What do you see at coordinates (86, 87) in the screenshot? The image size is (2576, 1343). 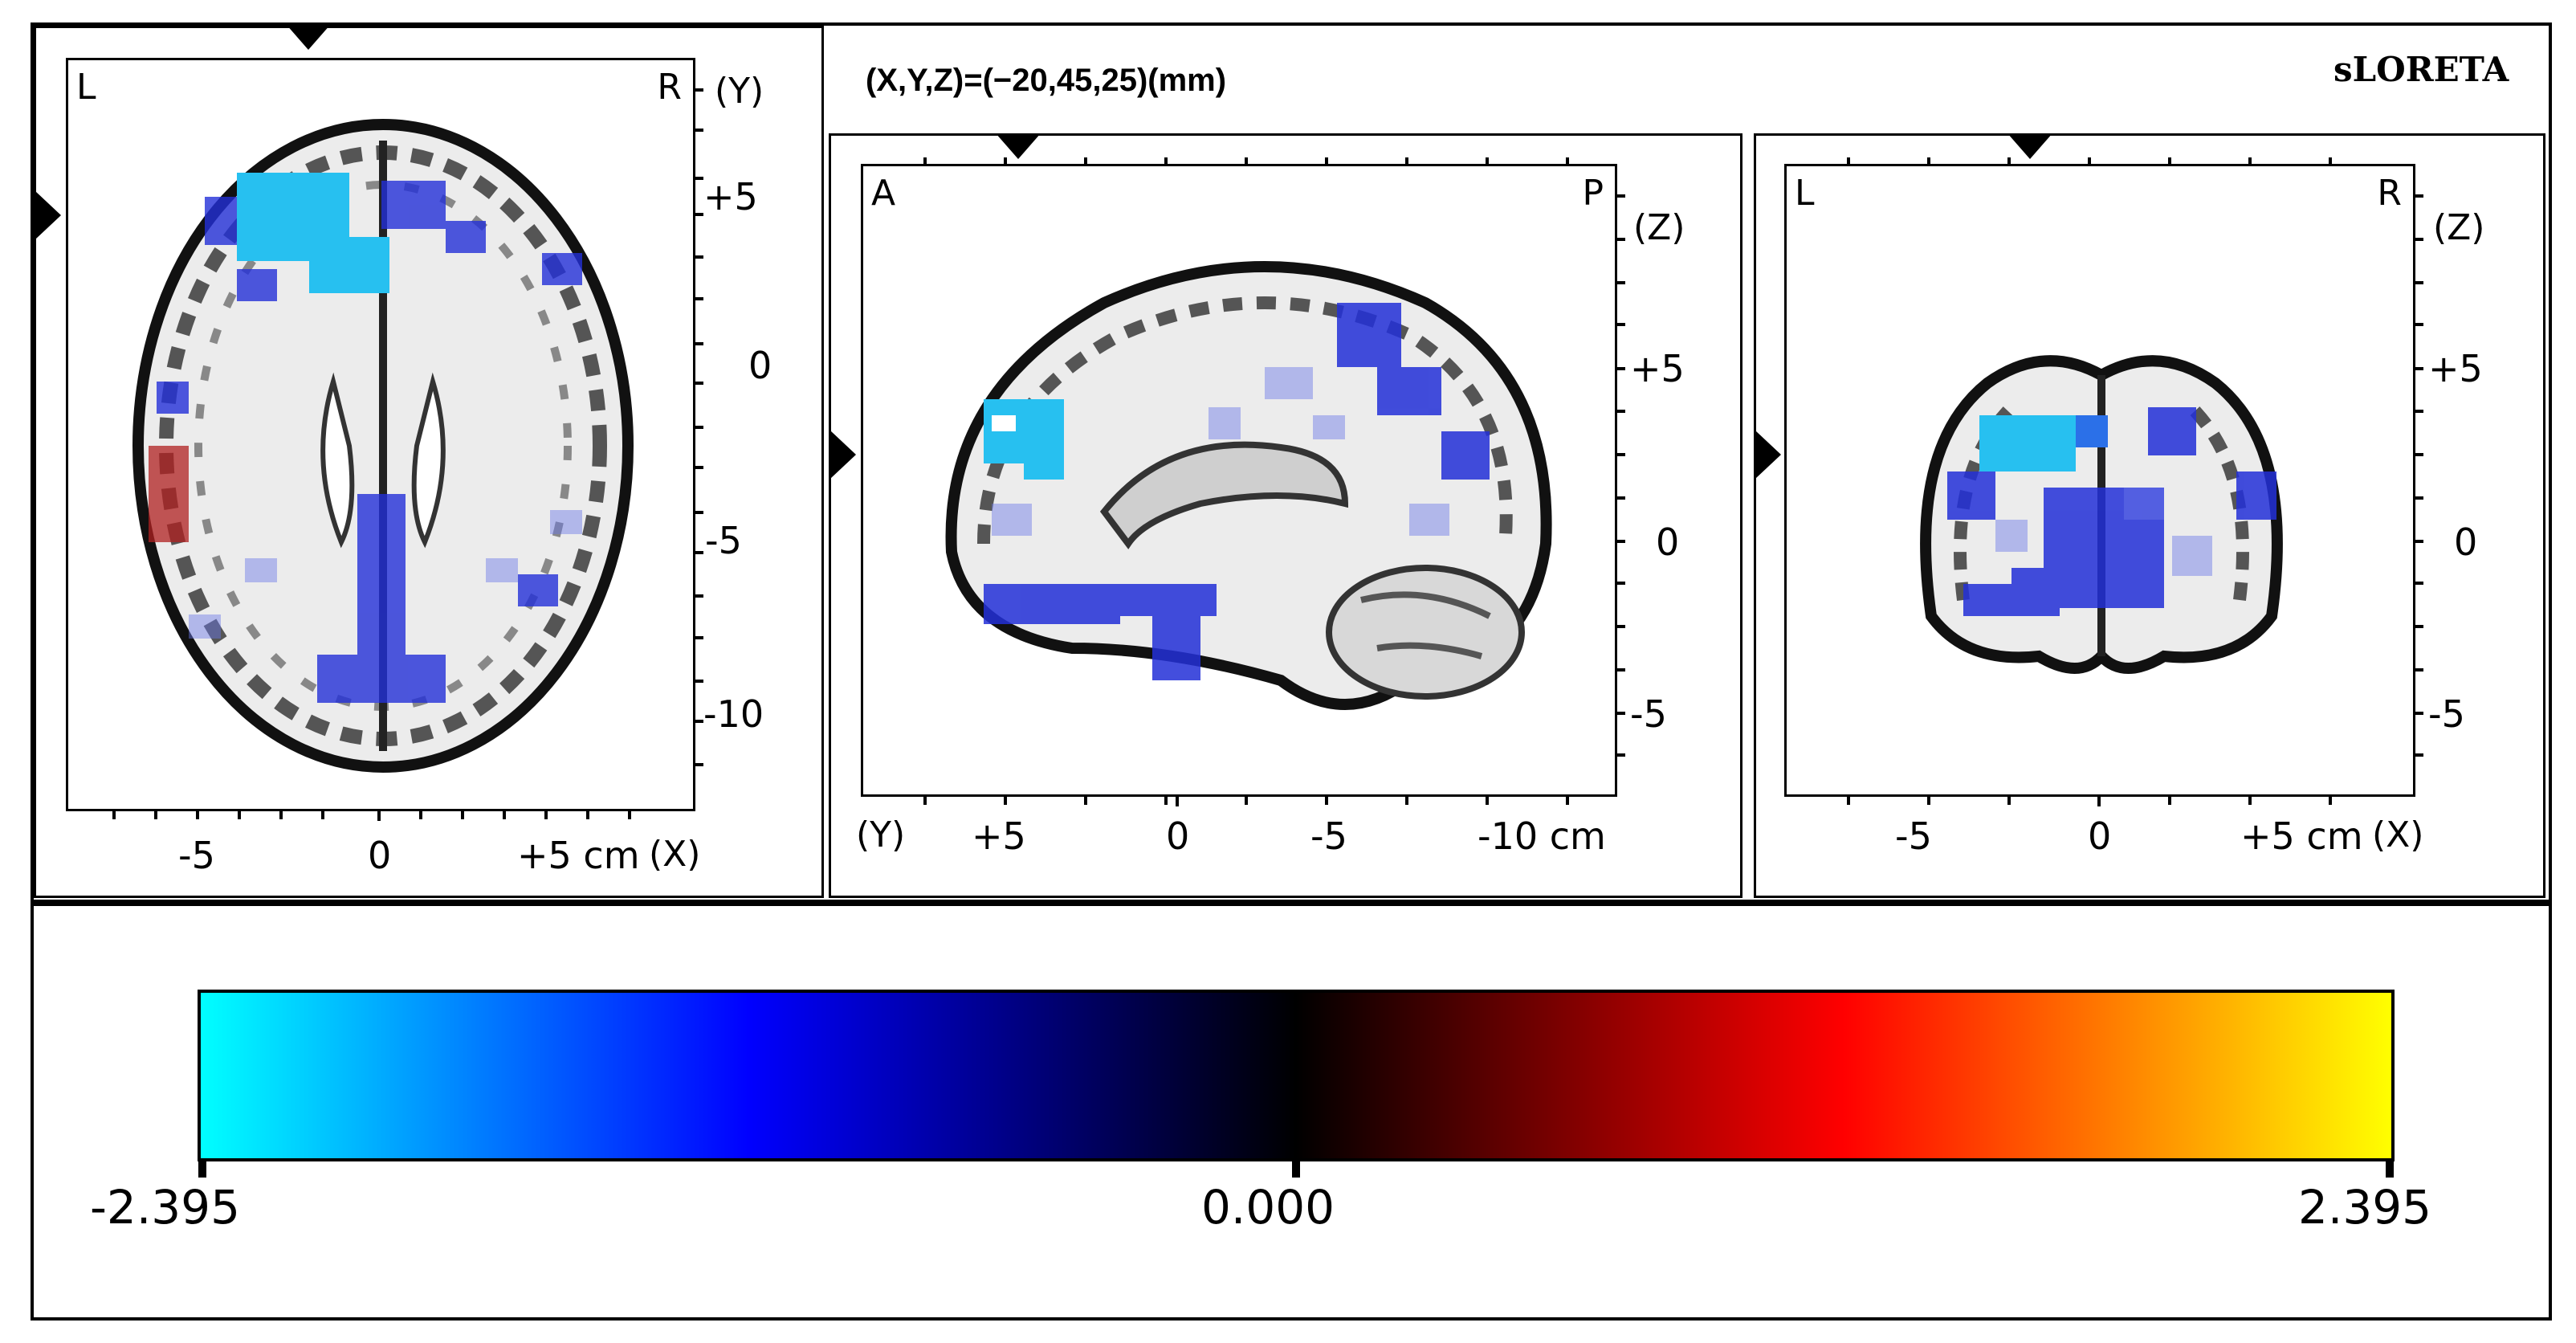 I see `axial-corner-left: L` at bounding box center [86, 87].